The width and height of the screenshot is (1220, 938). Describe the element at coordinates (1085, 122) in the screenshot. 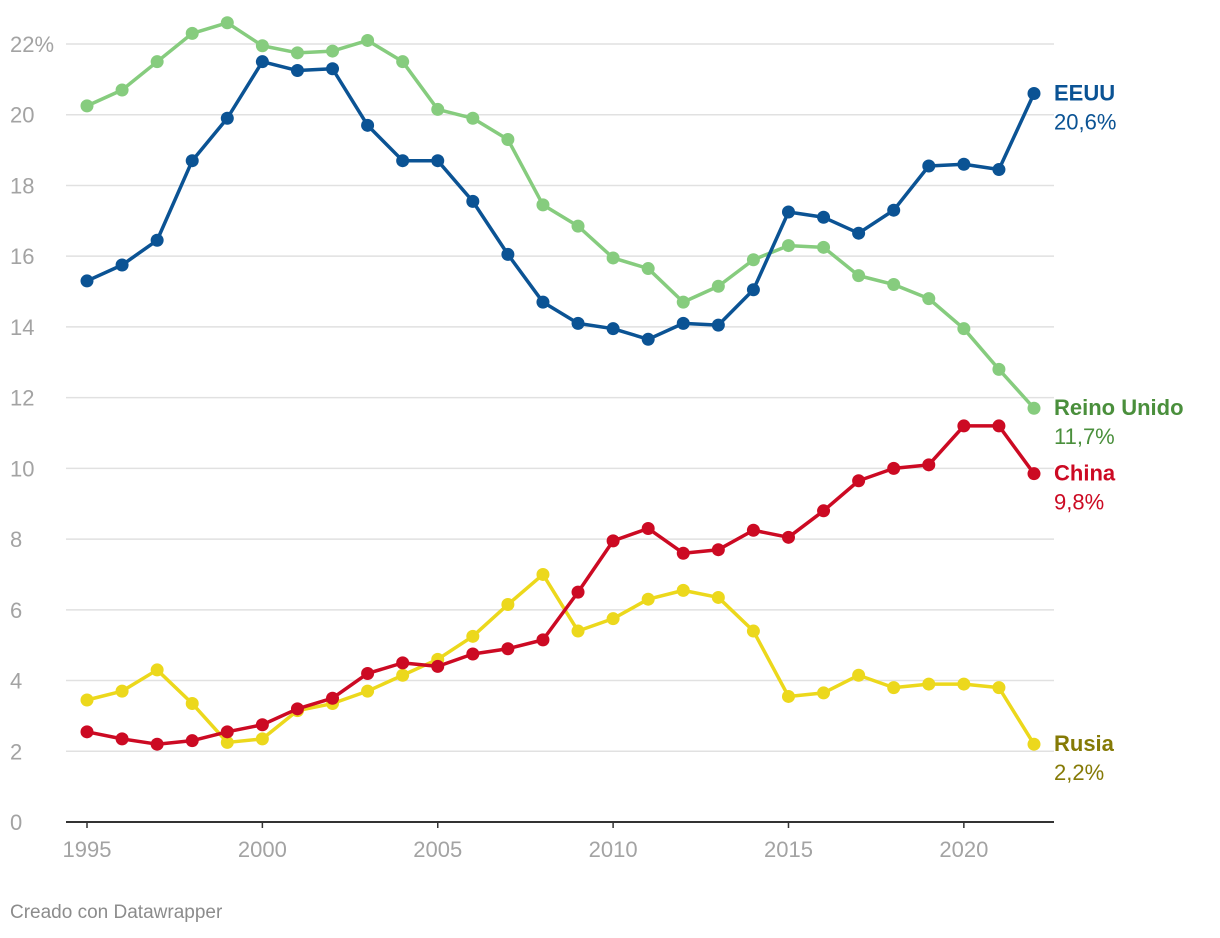

I see `series-value-eeuu: 20,6%` at that location.